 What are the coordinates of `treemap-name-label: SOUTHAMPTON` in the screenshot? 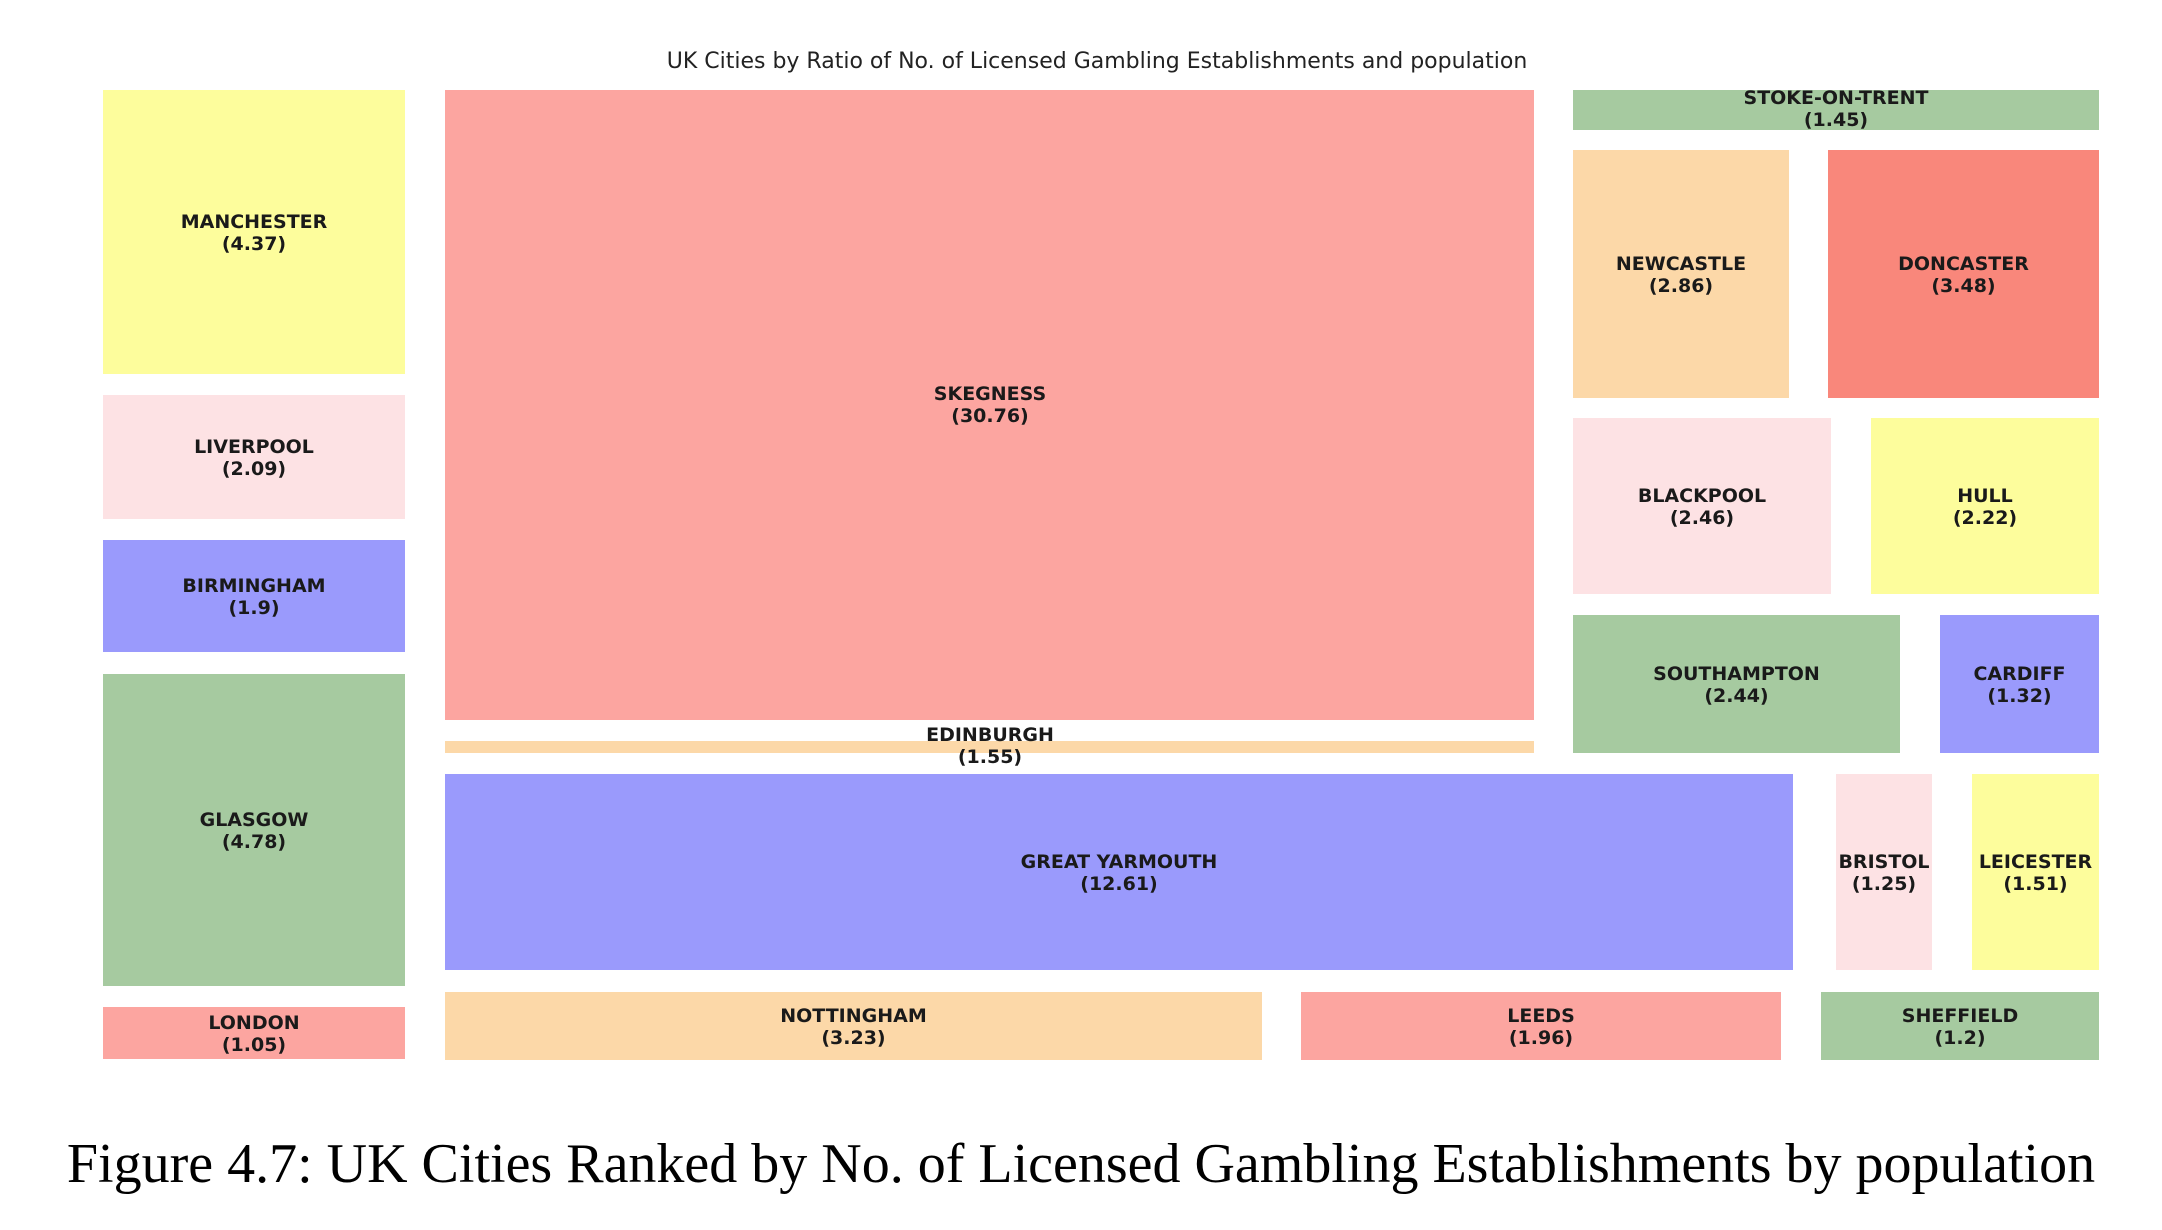 It's located at (1736, 674).